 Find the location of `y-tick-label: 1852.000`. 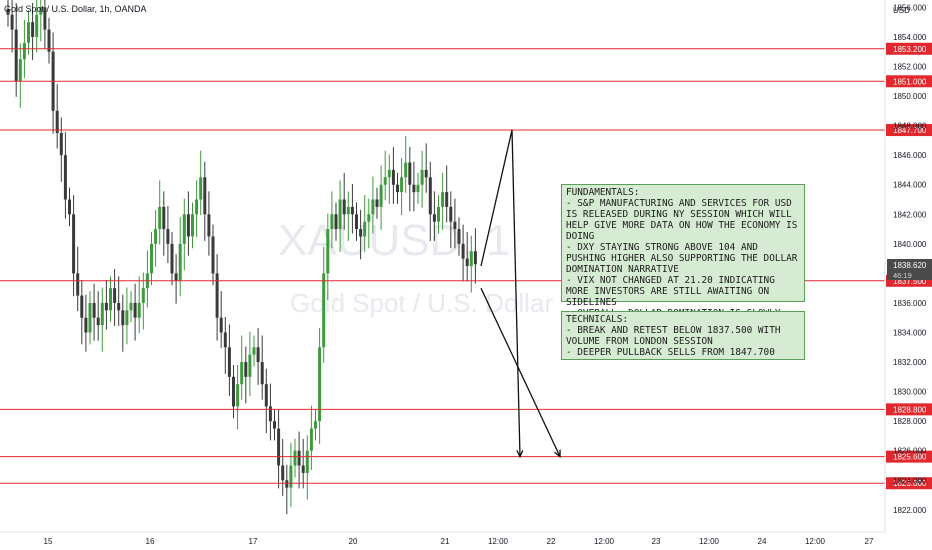

y-tick-label: 1852.000 is located at coordinates (910, 67).